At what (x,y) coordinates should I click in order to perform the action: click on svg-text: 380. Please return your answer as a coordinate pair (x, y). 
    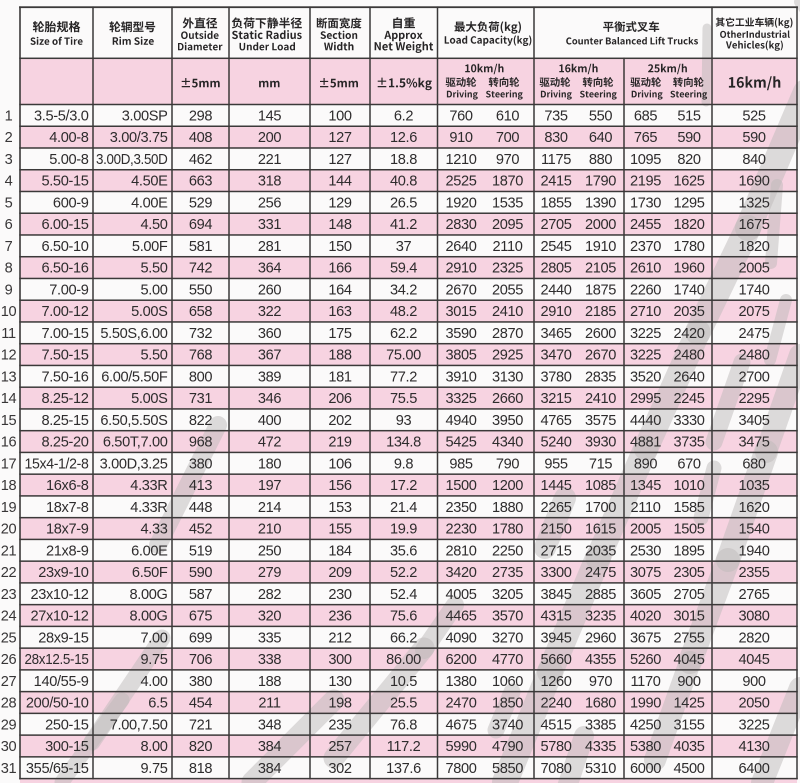
    Looking at the image, I should click on (201, 682).